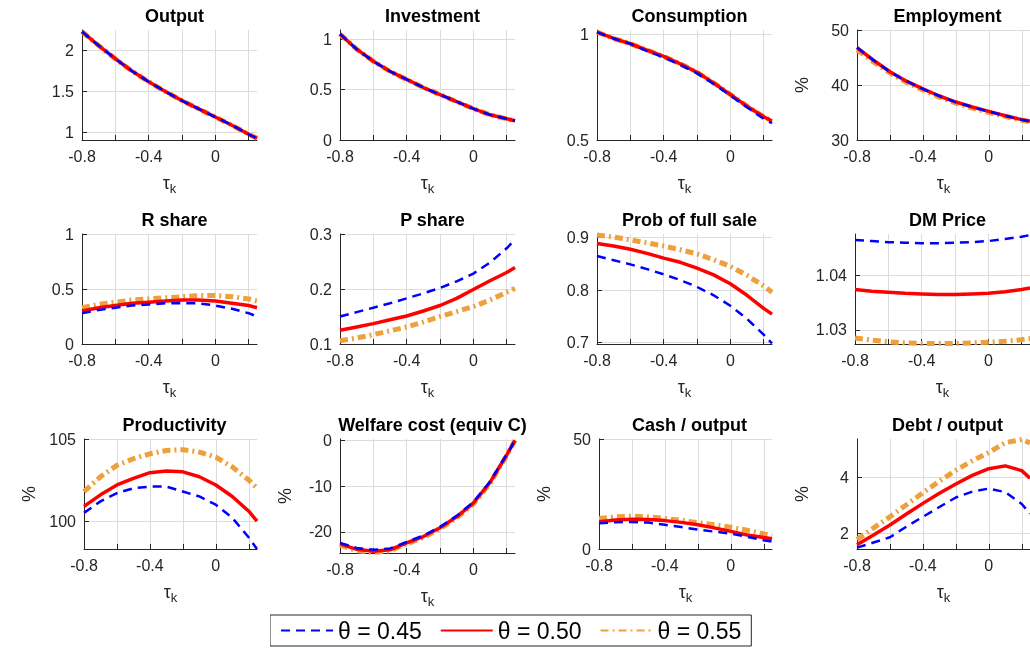  I want to click on chart-title: Prob of full sale, so click(689, 220).